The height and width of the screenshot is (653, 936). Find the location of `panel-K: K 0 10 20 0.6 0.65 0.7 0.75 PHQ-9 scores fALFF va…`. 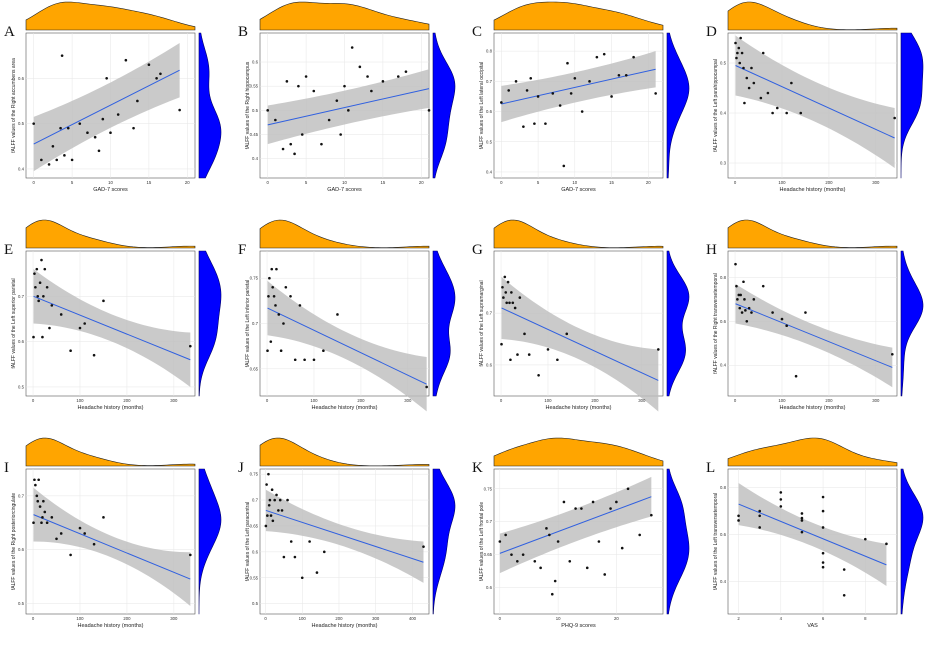

panel-K: K 0 10 20 0.6 0.65 0.7 0.75 PHQ-9 scores fALFF va… is located at coordinates (581, 533).